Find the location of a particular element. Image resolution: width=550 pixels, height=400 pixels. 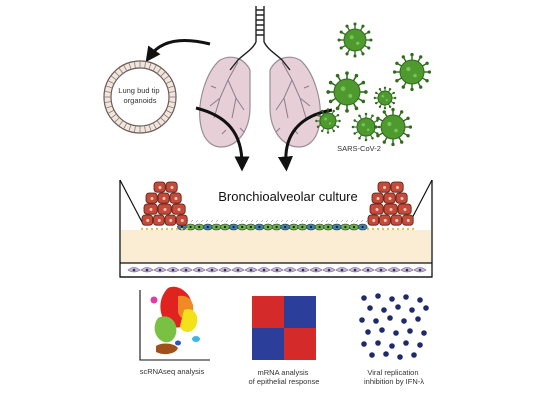

lungs-illustration is located at coordinates (260, 77).